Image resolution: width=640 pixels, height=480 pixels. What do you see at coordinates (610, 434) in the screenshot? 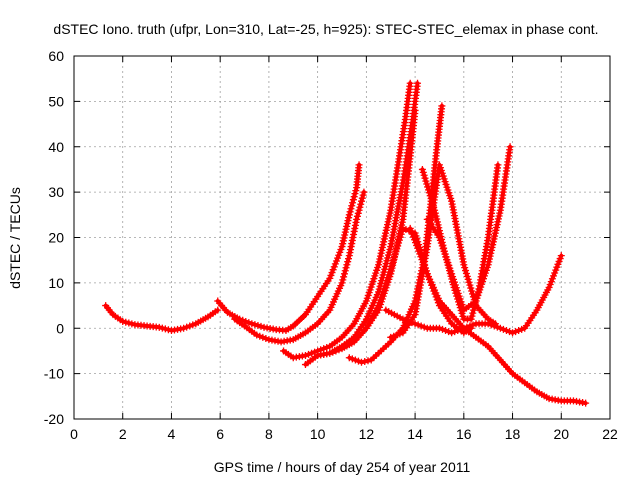
I see `x-tick-label: 22` at bounding box center [610, 434].